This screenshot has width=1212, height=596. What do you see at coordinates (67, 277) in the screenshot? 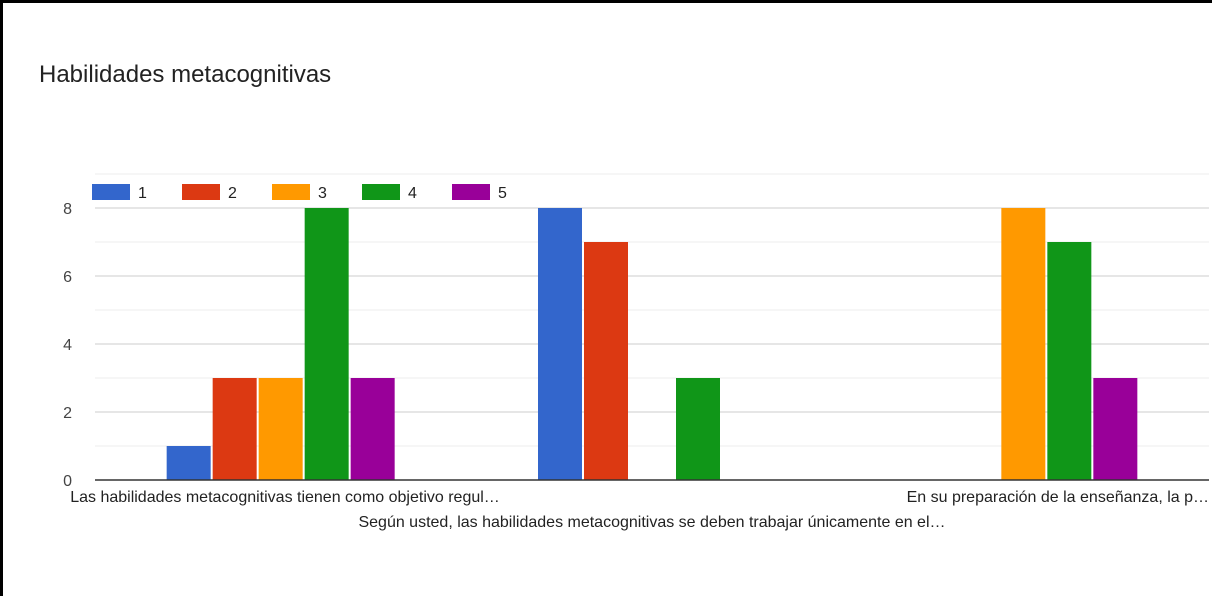
I see `y-tick-label: 6` at bounding box center [67, 277].